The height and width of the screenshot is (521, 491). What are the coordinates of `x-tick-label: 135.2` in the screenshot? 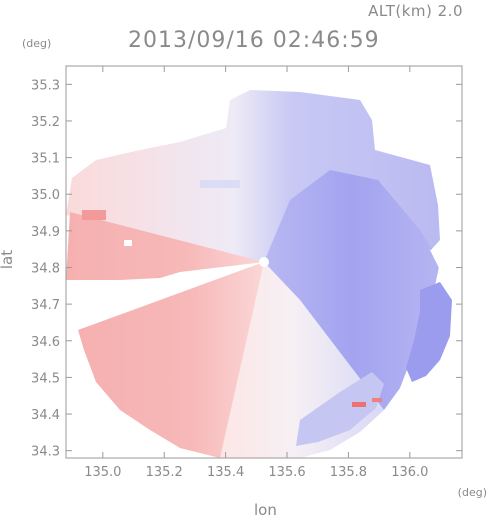 It's located at (164, 472).